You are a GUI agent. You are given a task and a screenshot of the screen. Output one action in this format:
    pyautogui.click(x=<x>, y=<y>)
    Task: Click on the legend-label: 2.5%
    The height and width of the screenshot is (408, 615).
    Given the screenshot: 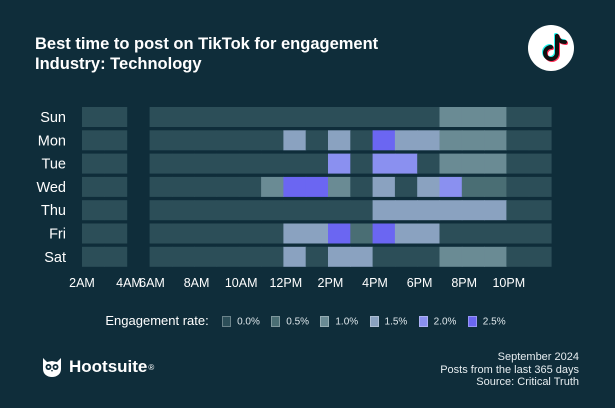 What is the action you would take?
    pyautogui.click(x=494, y=322)
    